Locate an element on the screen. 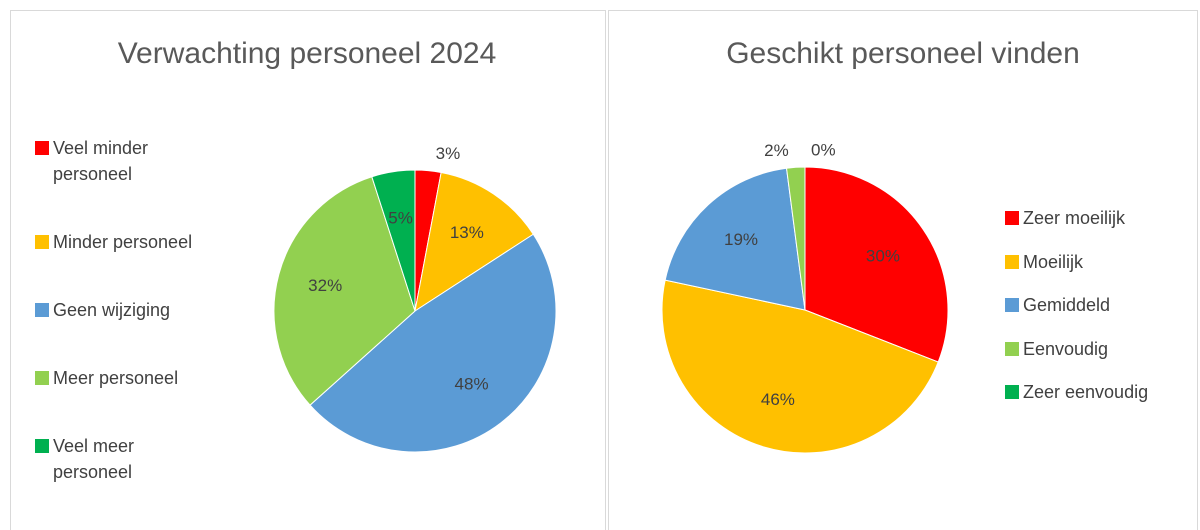 This screenshot has width=1200, height=530. legend-label: Moeilijk is located at coordinates (1053, 261).